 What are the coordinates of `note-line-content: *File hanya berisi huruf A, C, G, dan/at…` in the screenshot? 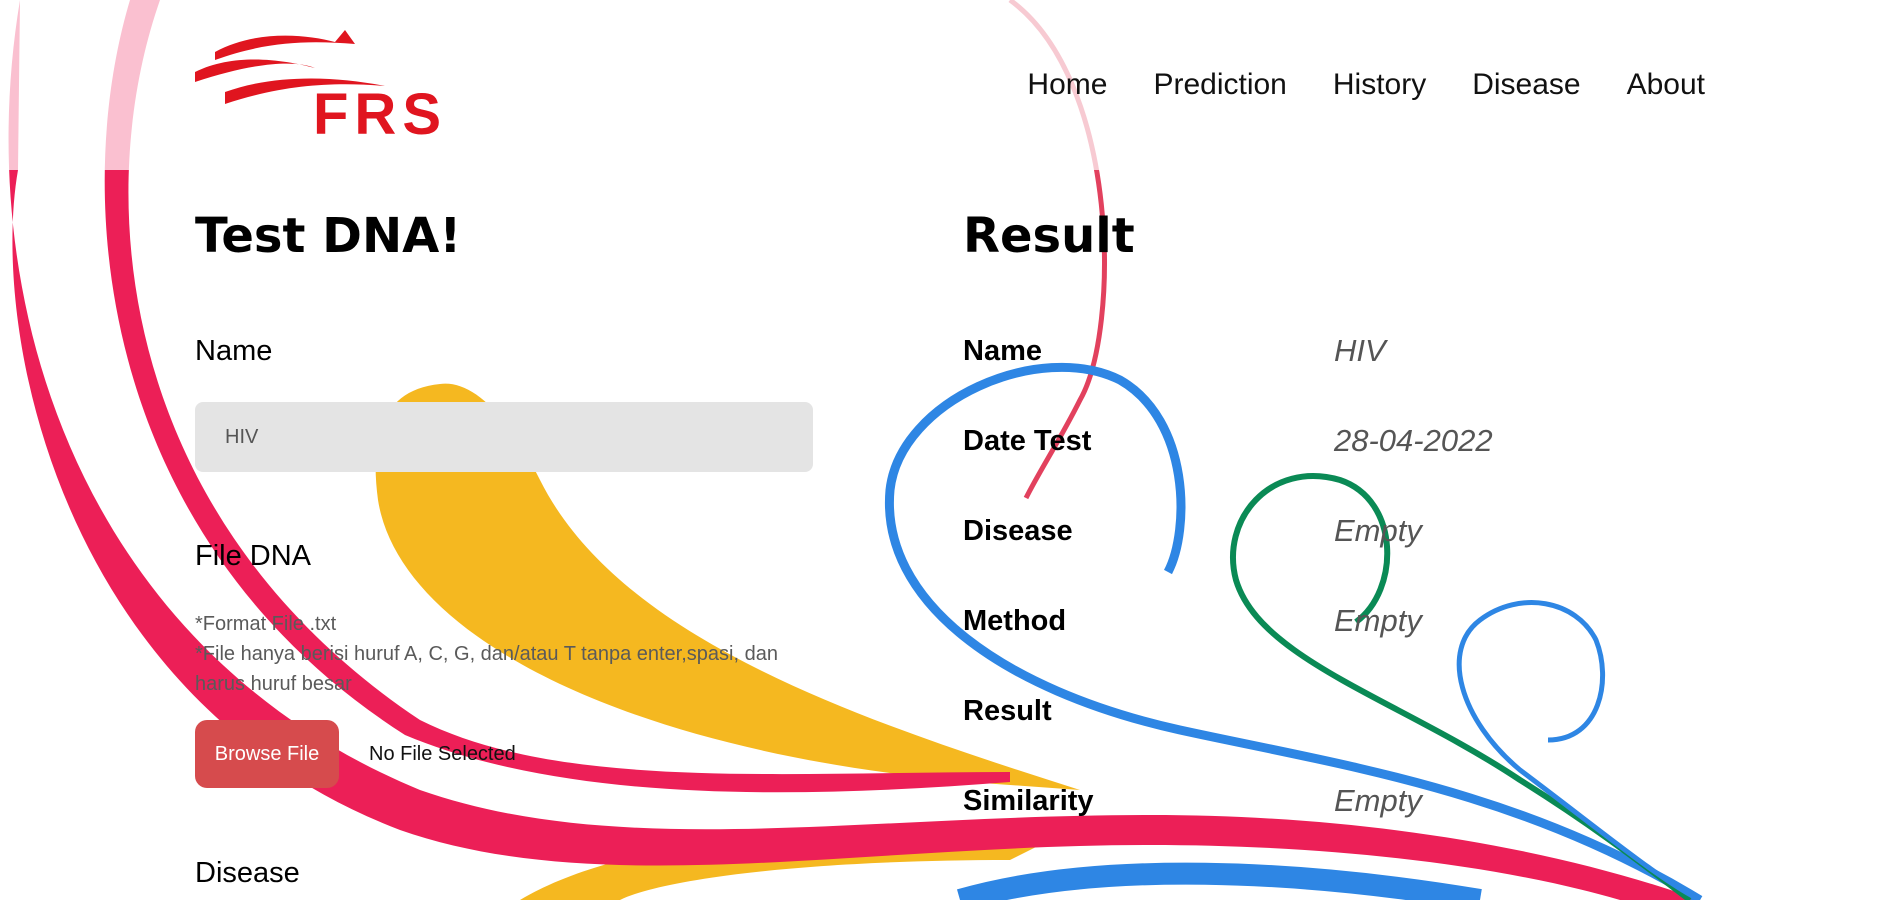 It's located at (486, 669).